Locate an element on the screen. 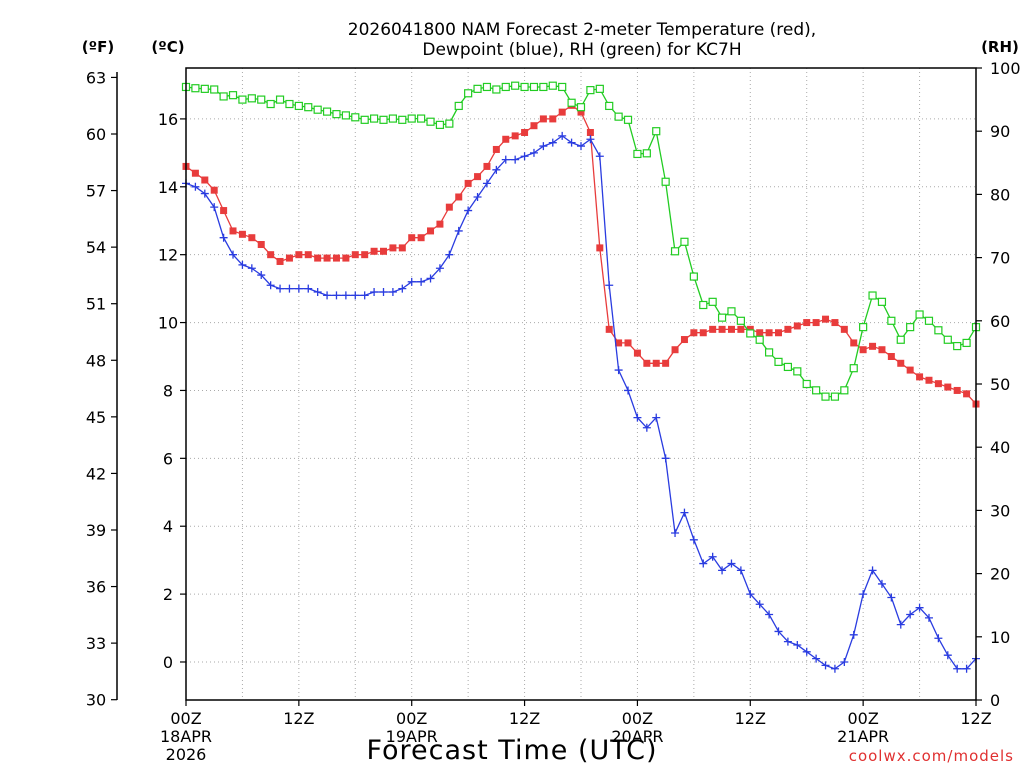 This screenshot has width=1024, height=768. fahrenheit-tick-label: 33 is located at coordinates (96, 643).